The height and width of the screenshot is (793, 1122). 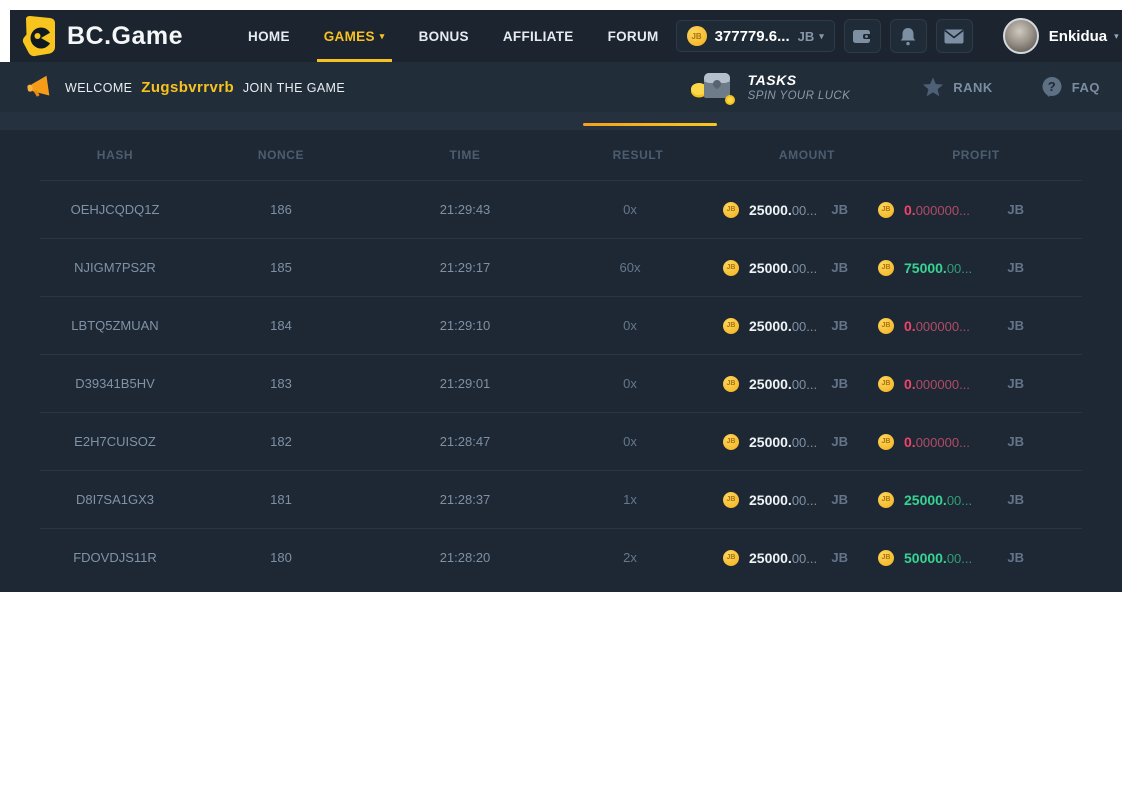 I want to click on bet-result: 60x, so click(x=630, y=267).